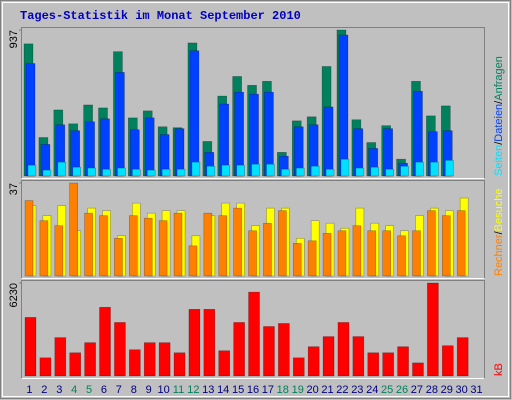 This screenshot has height=400, width=512. What do you see at coordinates (499, 123) in the screenshot?
I see `legend-entry: Dateien` at bounding box center [499, 123].